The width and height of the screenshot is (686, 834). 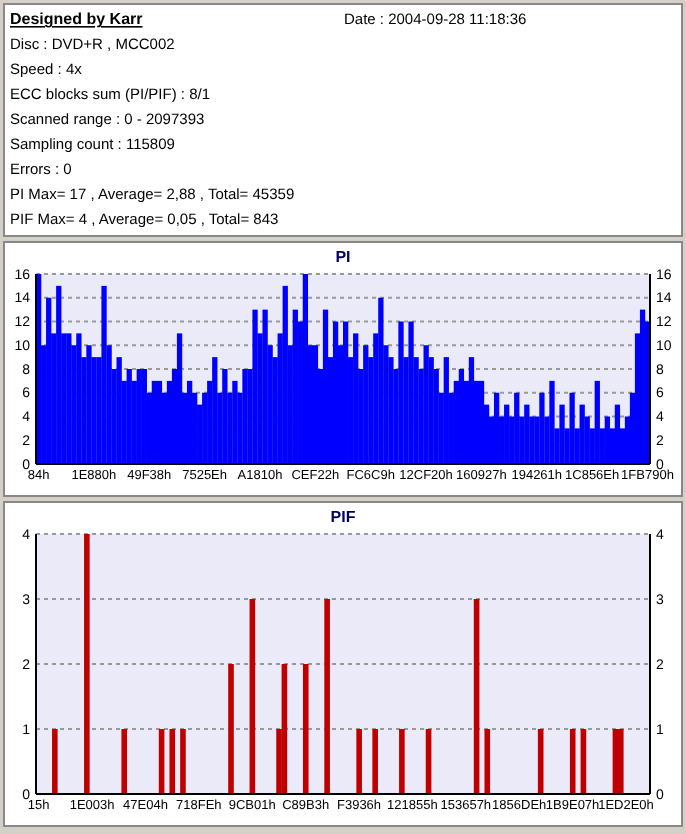 I want to click on chart-title: PI, so click(x=343, y=257).